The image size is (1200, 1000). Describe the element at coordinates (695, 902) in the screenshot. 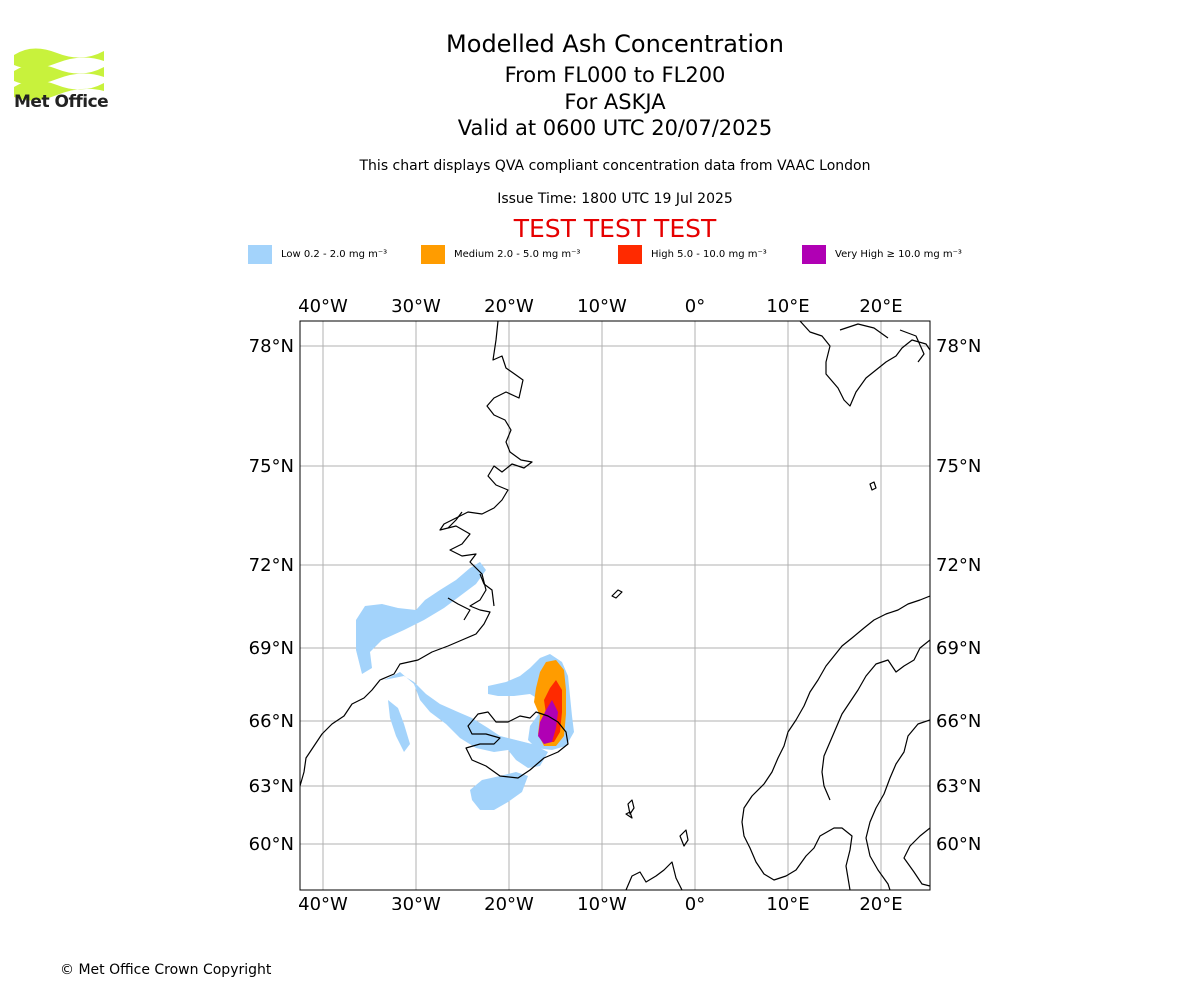

I see `lon-tick-bottom: 0°` at that location.